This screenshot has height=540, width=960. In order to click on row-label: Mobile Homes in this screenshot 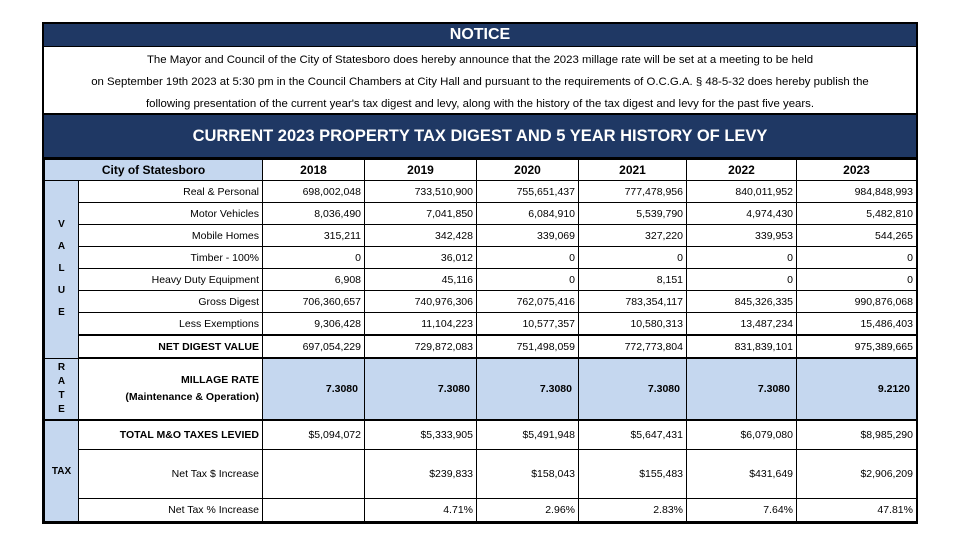, I will do `click(170, 235)`.